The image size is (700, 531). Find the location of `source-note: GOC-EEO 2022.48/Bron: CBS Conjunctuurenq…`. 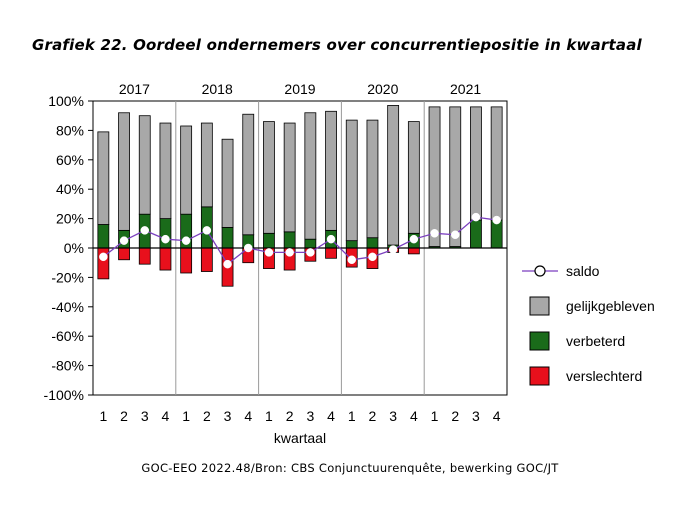

source-note: GOC-EEO 2022.48/Bron: CBS Conjunctuurenq… is located at coordinates (350, 468).